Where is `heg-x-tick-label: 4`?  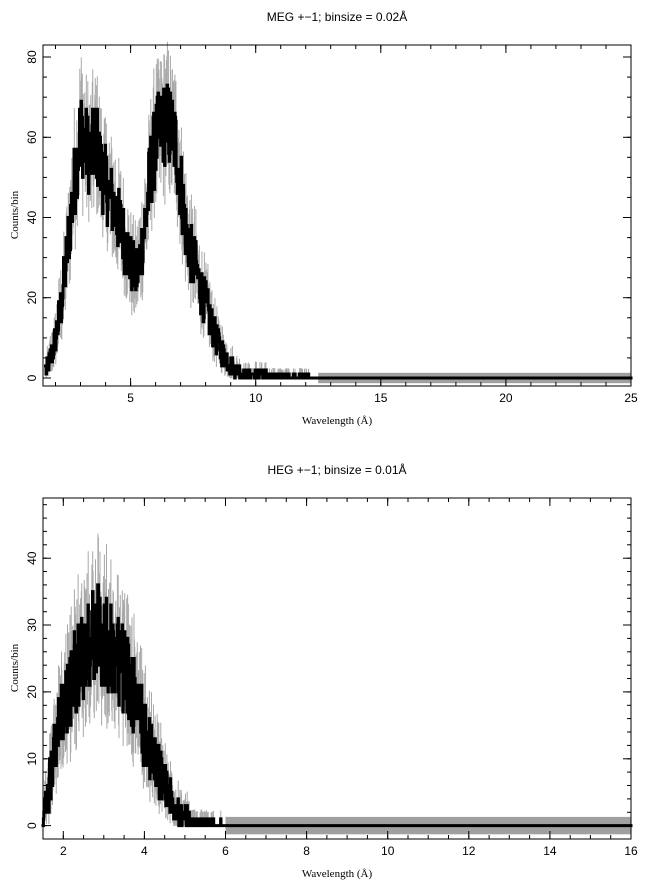 heg-x-tick-label: 4 is located at coordinates (144, 851).